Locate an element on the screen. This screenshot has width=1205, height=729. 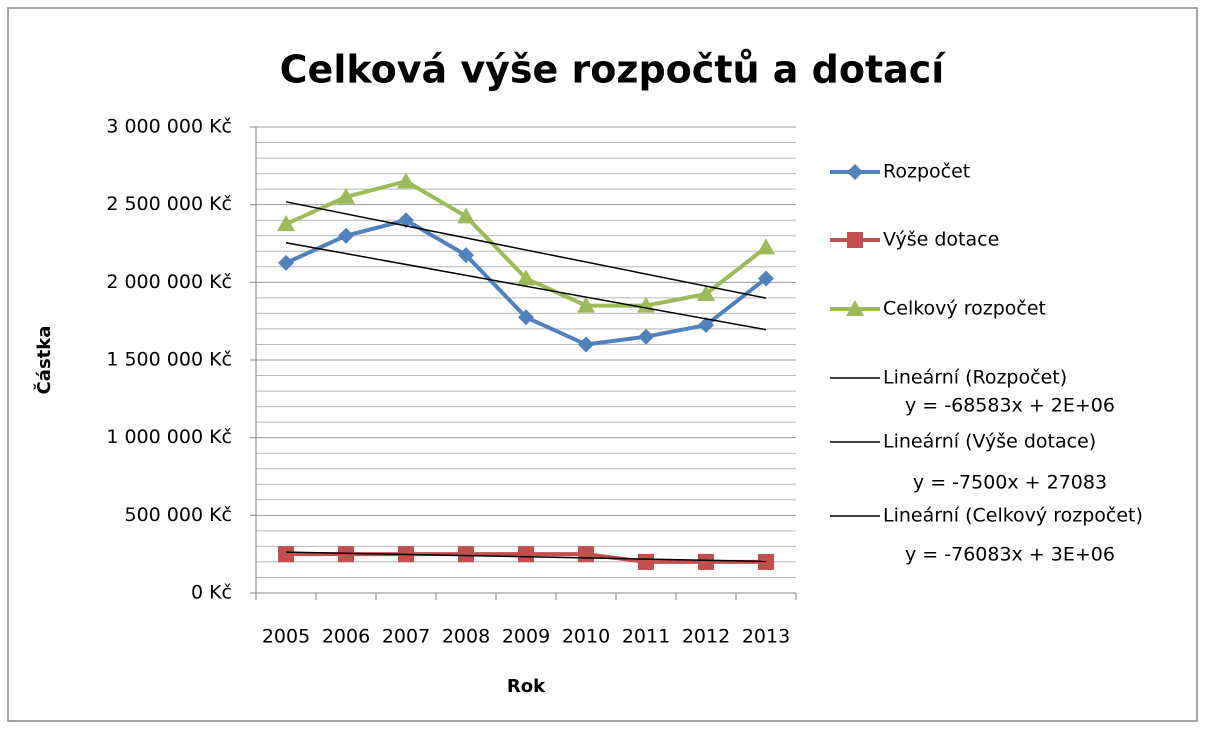
y-axis-title: Částka is located at coordinates (44, 360).